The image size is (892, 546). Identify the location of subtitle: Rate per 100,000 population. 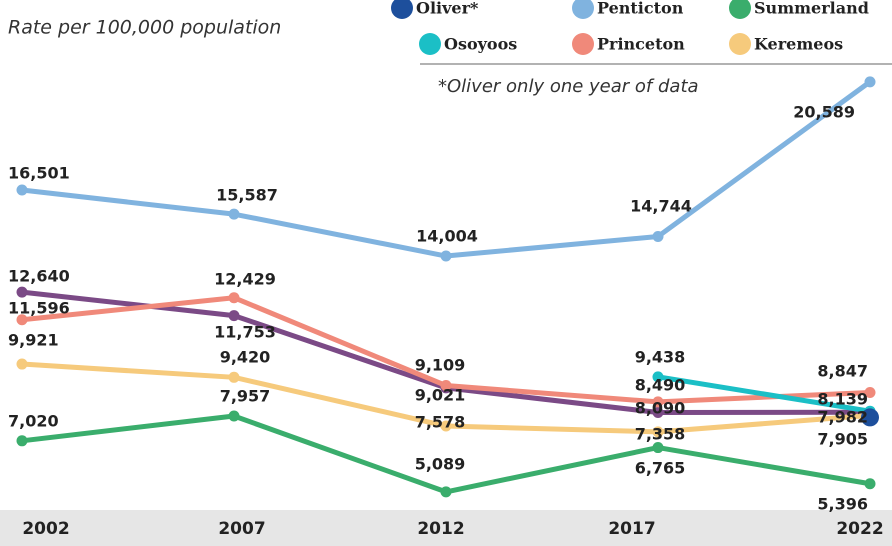
(144, 28).